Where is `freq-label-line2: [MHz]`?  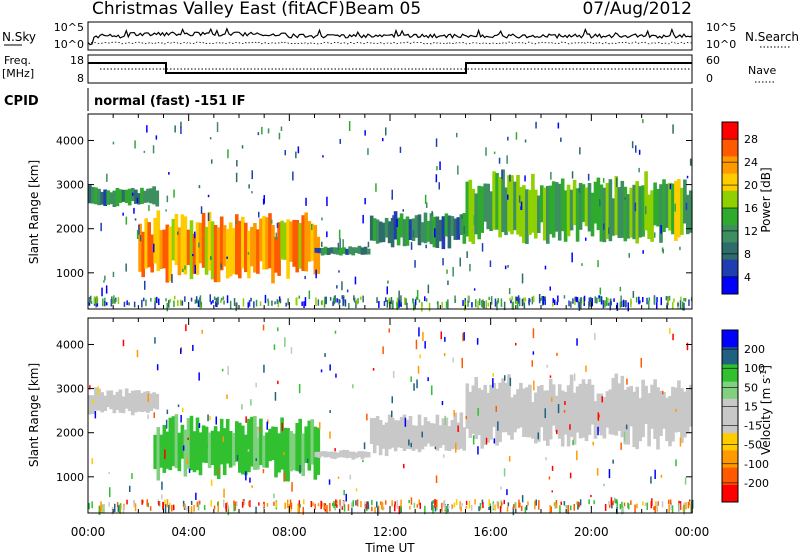
freq-label-line2: [MHz] is located at coordinates (18, 73).